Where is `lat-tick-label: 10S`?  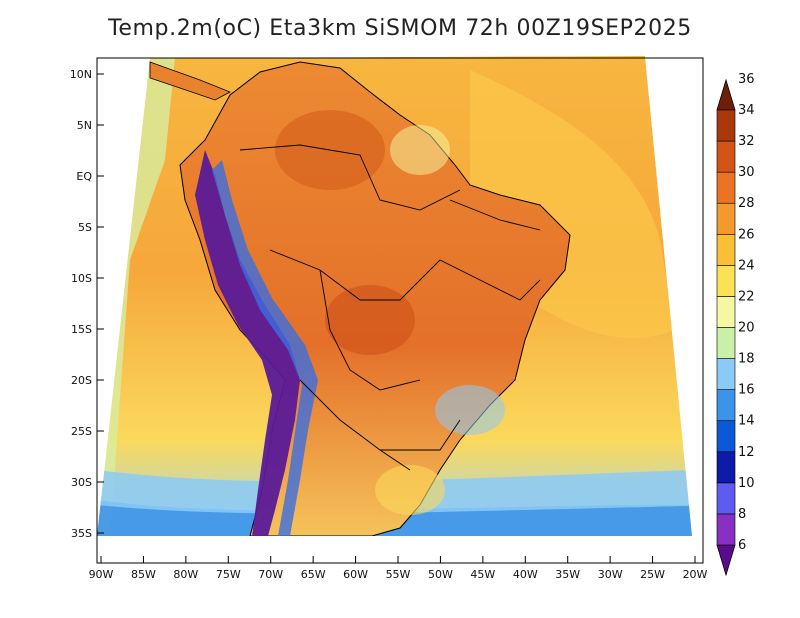
lat-tick-label: 10S is located at coordinates (81, 278).